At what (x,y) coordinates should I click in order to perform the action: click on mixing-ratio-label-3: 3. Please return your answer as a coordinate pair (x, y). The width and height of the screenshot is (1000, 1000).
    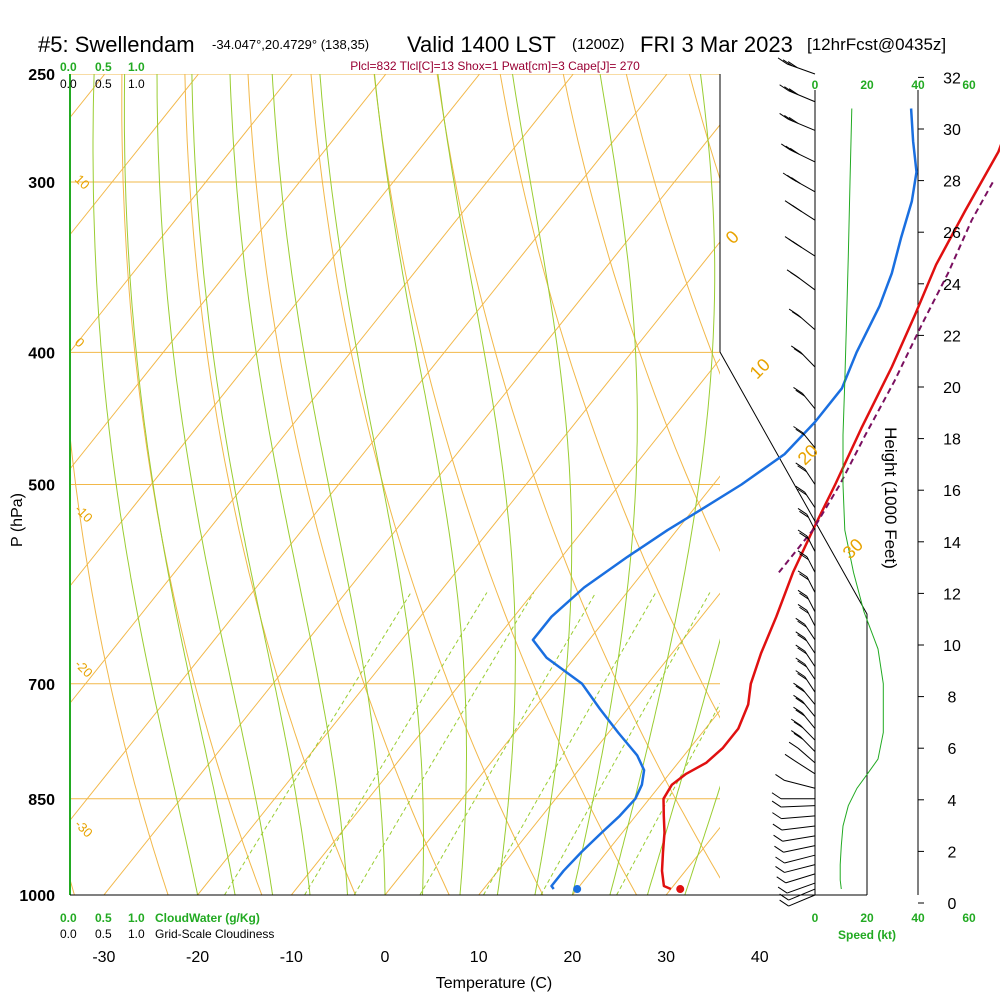
    Looking at the image, I should click on (360, 911).